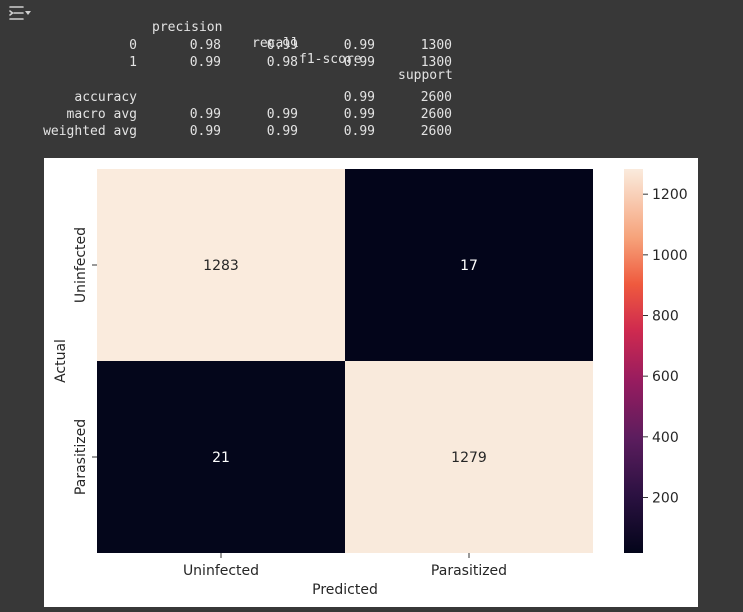 This screenshot has width=743, height=612. I want to click on colorbar-tick-label: 600, so click(665, 377).